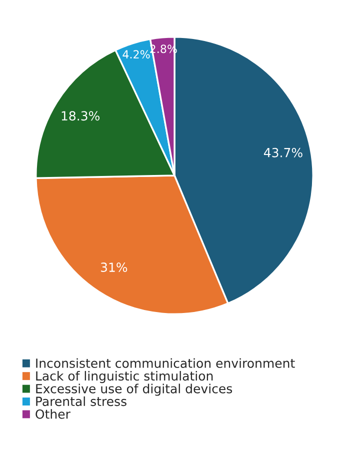  I want to click on legend-label: Parental stress, so click(81, 401).